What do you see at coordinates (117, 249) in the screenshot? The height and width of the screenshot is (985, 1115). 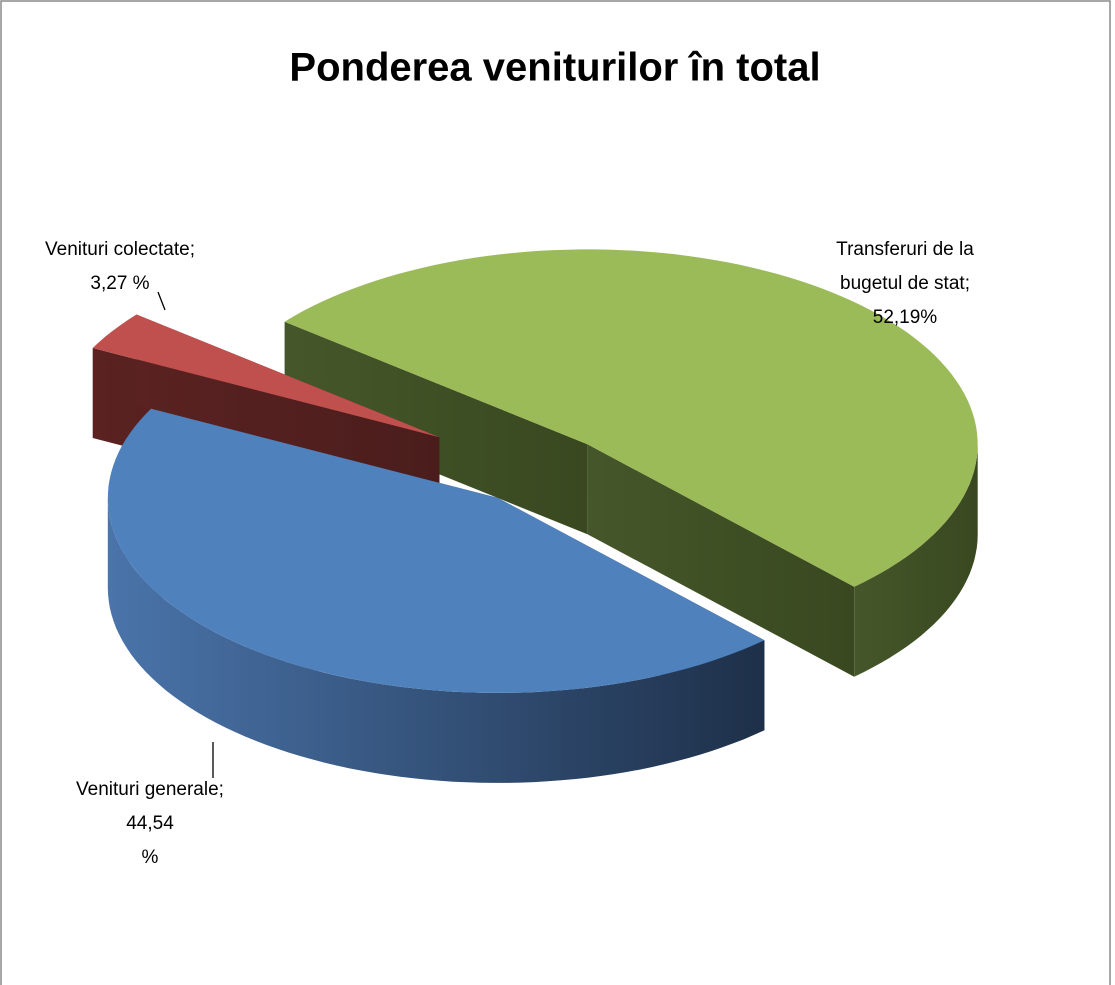 I see `category-label: Venituri colectate` at bounding box center [117, 249].